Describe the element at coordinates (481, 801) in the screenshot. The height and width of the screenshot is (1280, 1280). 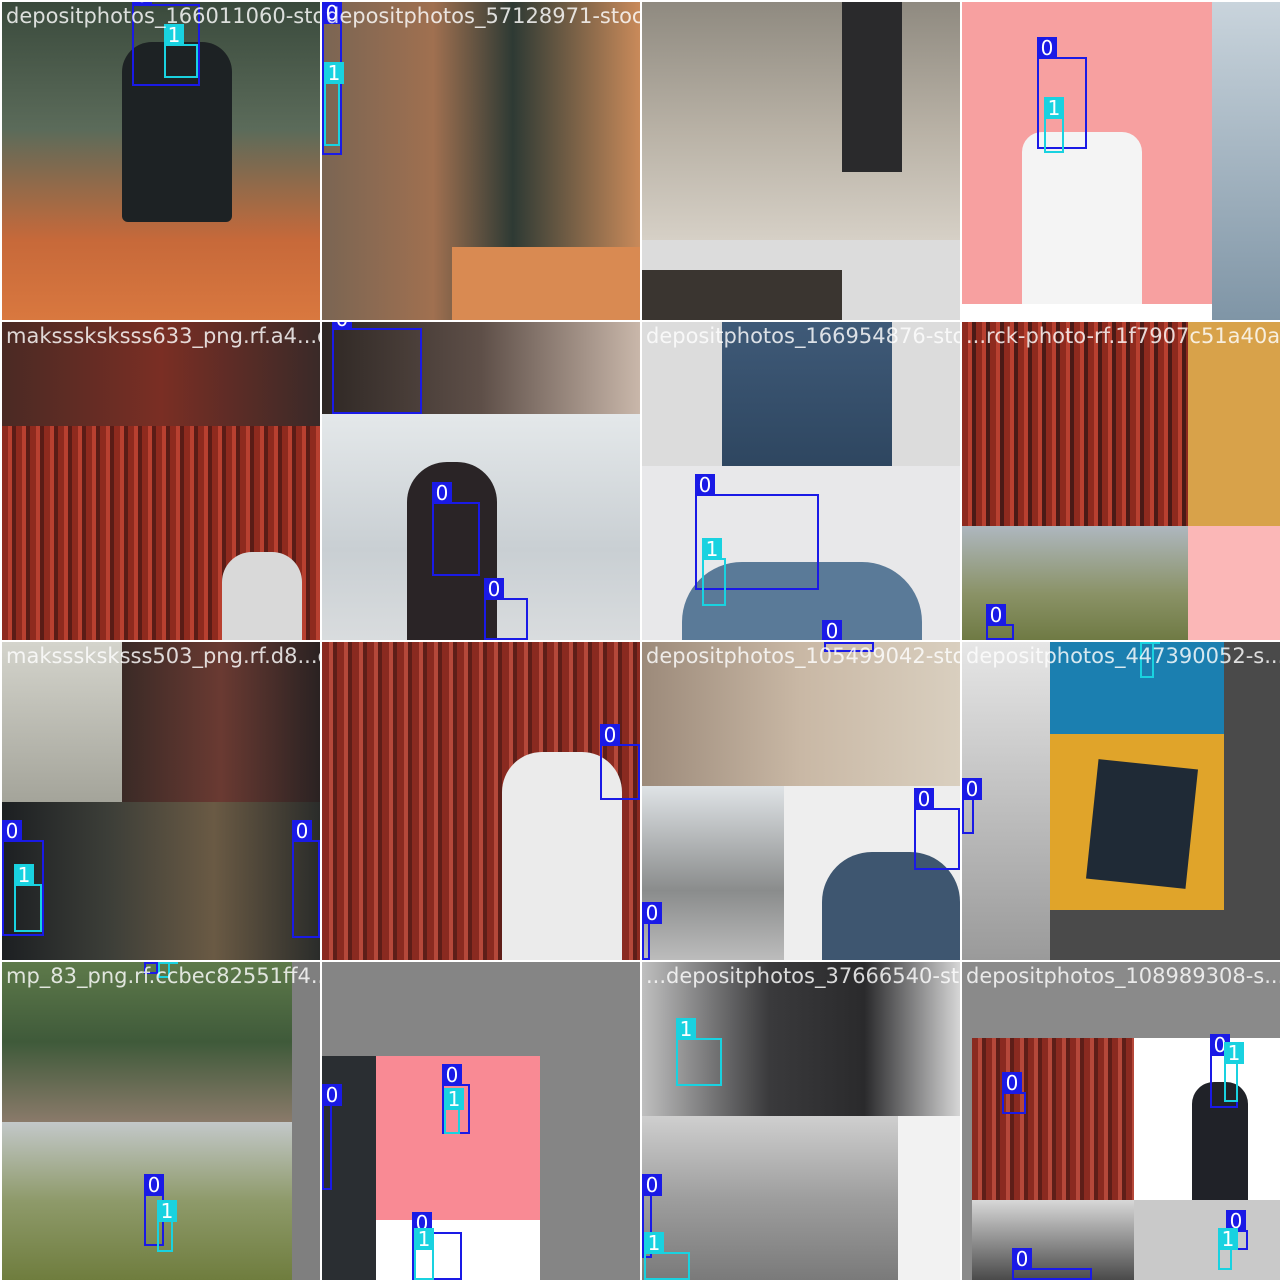
I see `mosaic-tile: 0` at that location.